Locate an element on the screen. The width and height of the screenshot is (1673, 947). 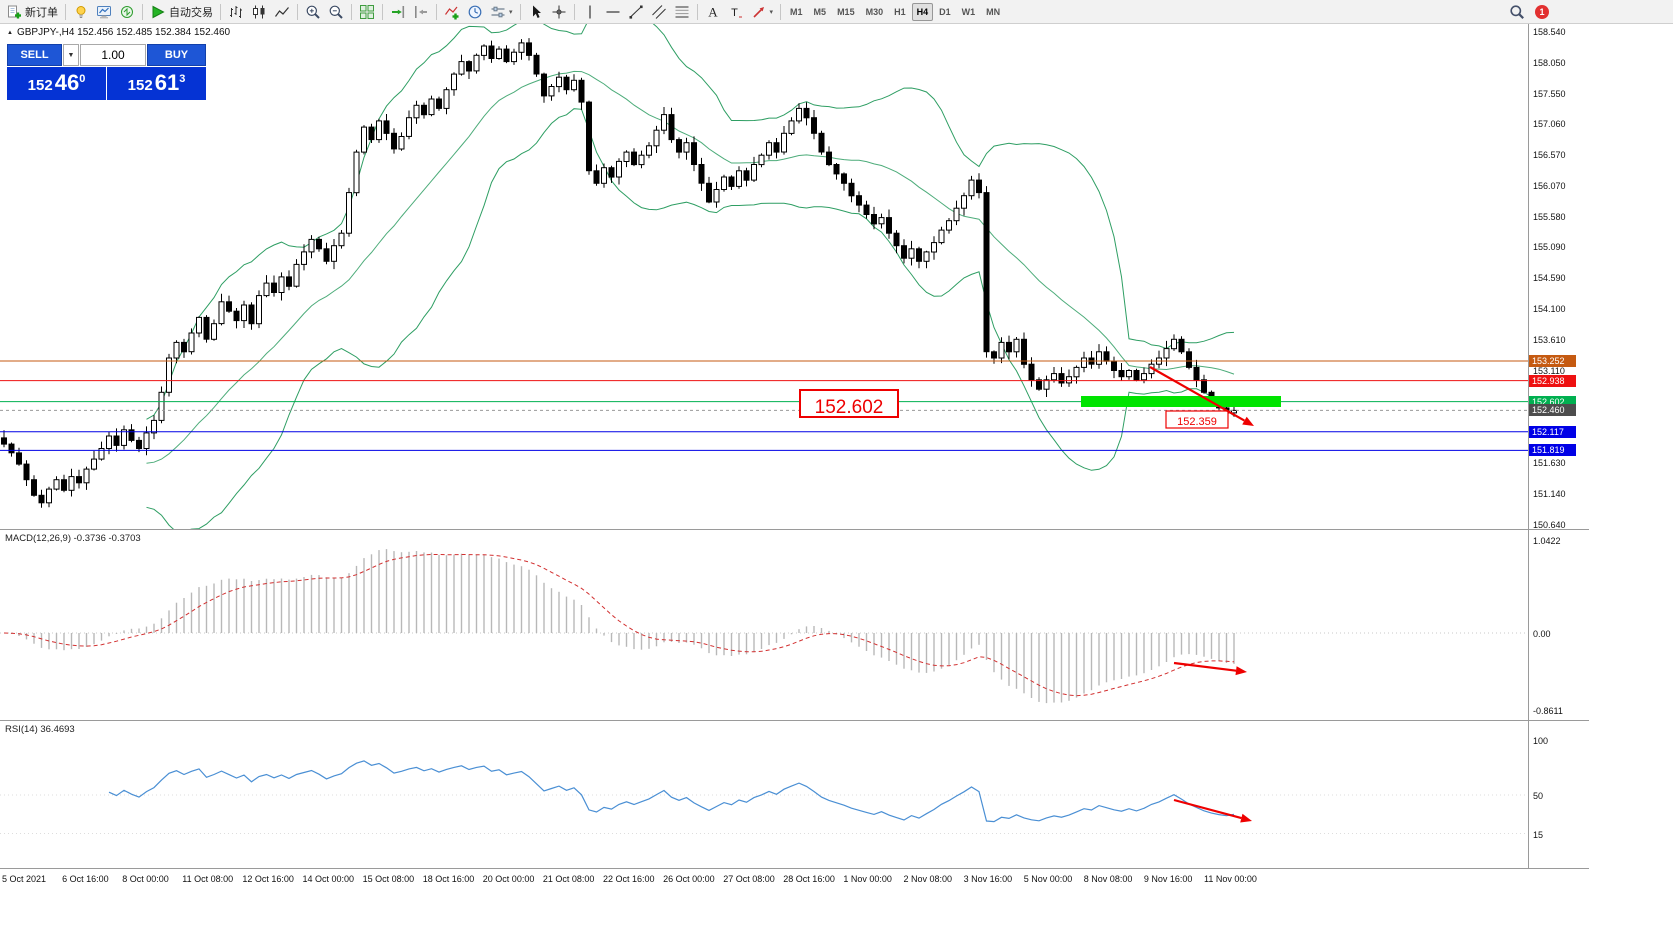
clock-icon is located at coordinates (475, 11).